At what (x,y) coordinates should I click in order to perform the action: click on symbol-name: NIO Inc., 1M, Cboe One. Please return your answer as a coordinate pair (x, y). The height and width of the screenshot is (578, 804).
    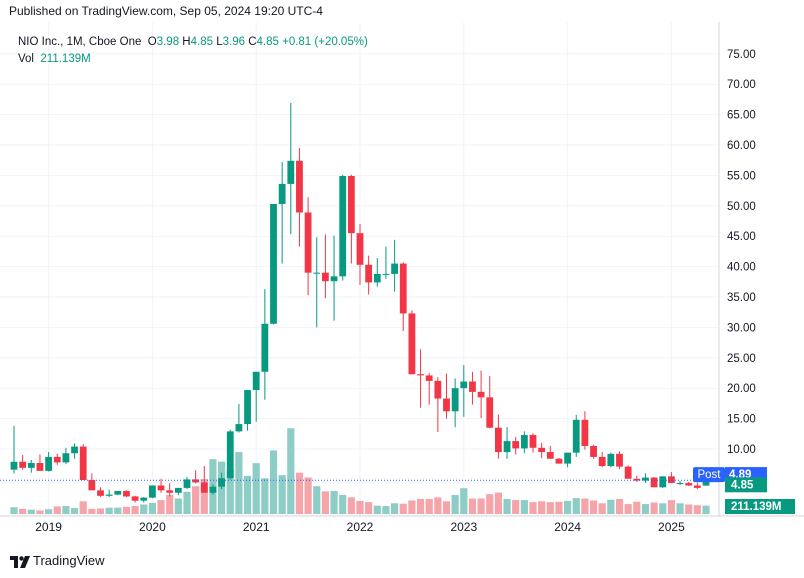
    Looking at the image, I should click on (80, 42).